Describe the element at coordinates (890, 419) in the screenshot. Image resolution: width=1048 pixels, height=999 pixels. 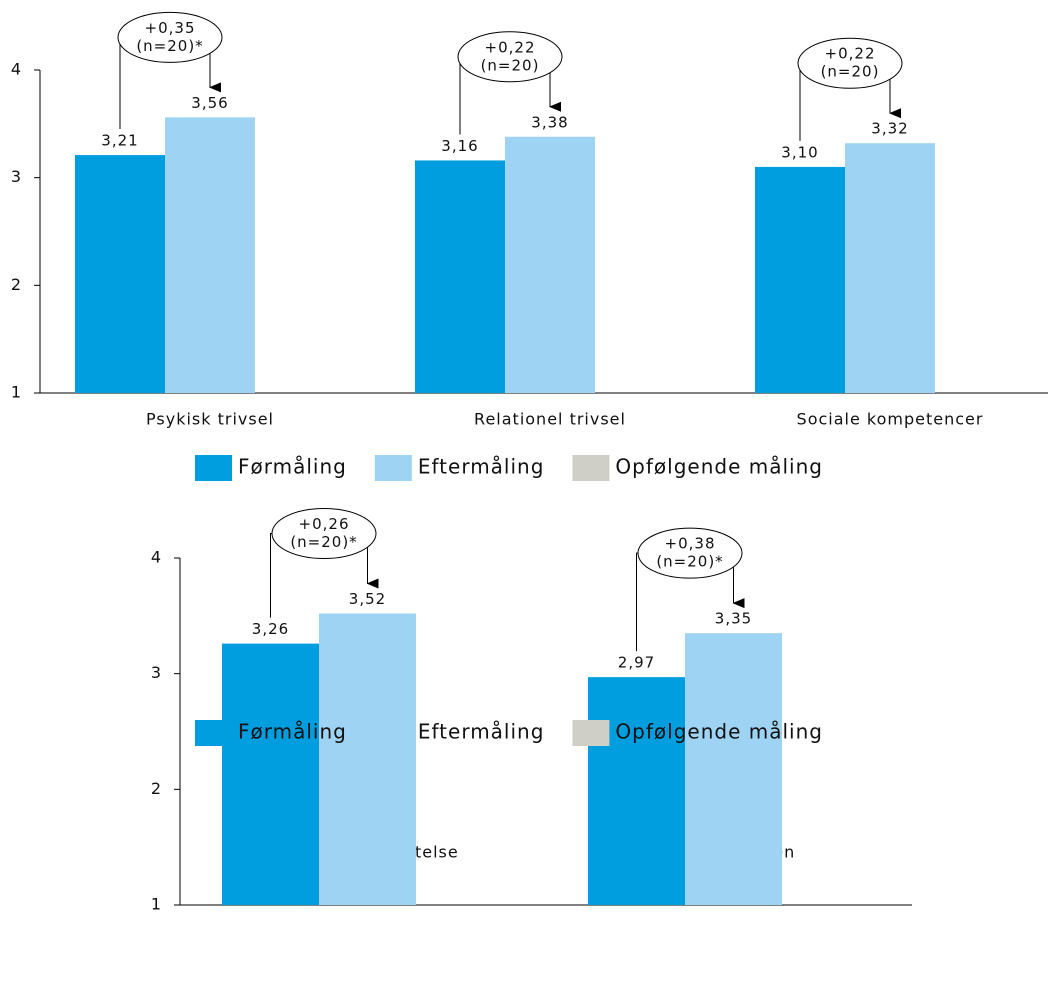
I see `x-tick-label: Sociale kompetencer` at that location.